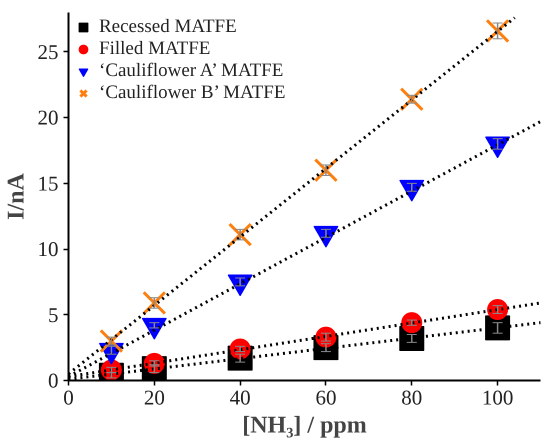  I want to click on y-tick-label: 0, so click(53, 380).